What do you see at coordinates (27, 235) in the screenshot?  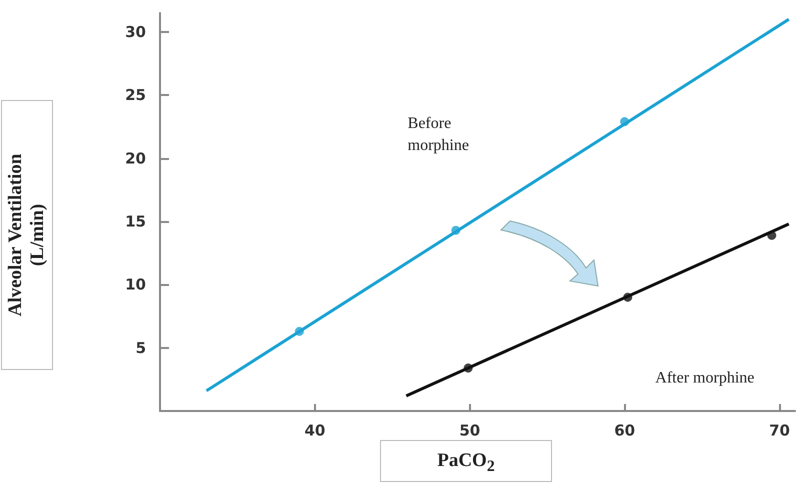 I see `y-axis-title: Alveolar Ventilation (L/min)` at bounding box center [27, 235].